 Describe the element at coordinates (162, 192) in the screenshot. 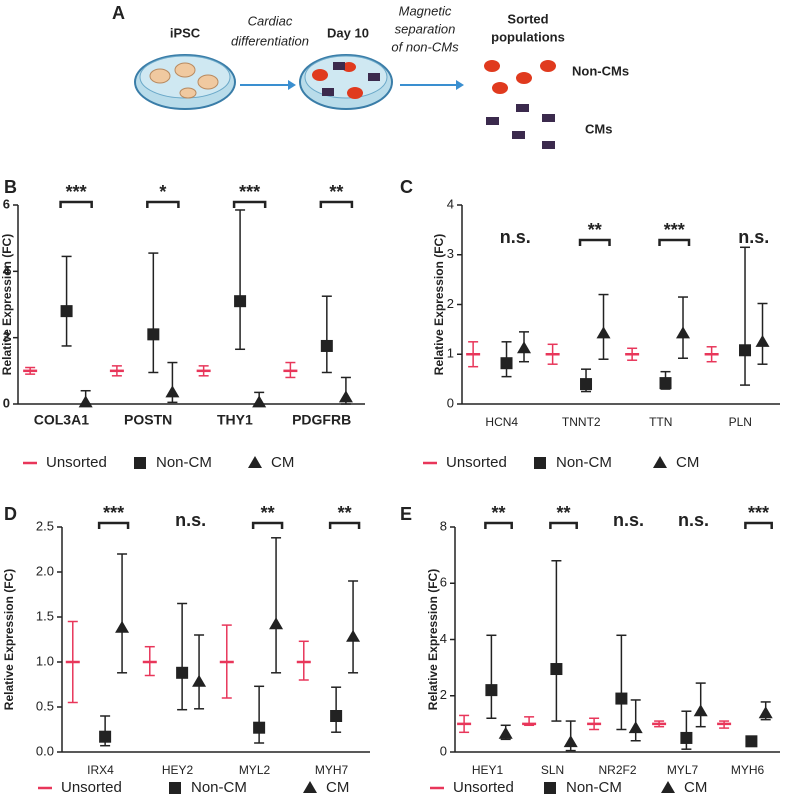

I see `significance-label: *` at that location.